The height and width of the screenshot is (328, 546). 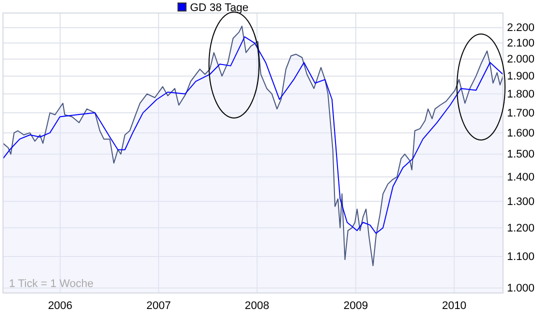 What do you see at coordinates (521, 44) in the screenshot?
I see `y-tick-label: 2.100` at bounding box center [521, 44].